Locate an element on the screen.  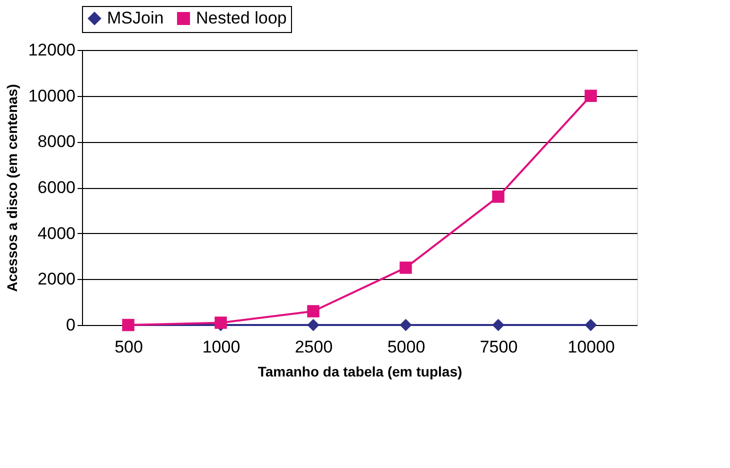
x-tick-label: 1000 is located at coordinates (221, 347).